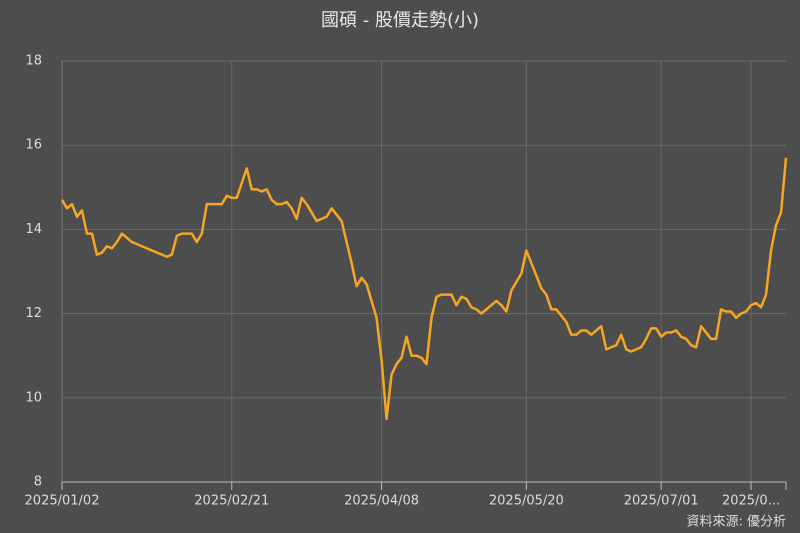 The width and height of the screenshot is (800, 533). I want to click on y-tick-label: 12, so click(33, 313).